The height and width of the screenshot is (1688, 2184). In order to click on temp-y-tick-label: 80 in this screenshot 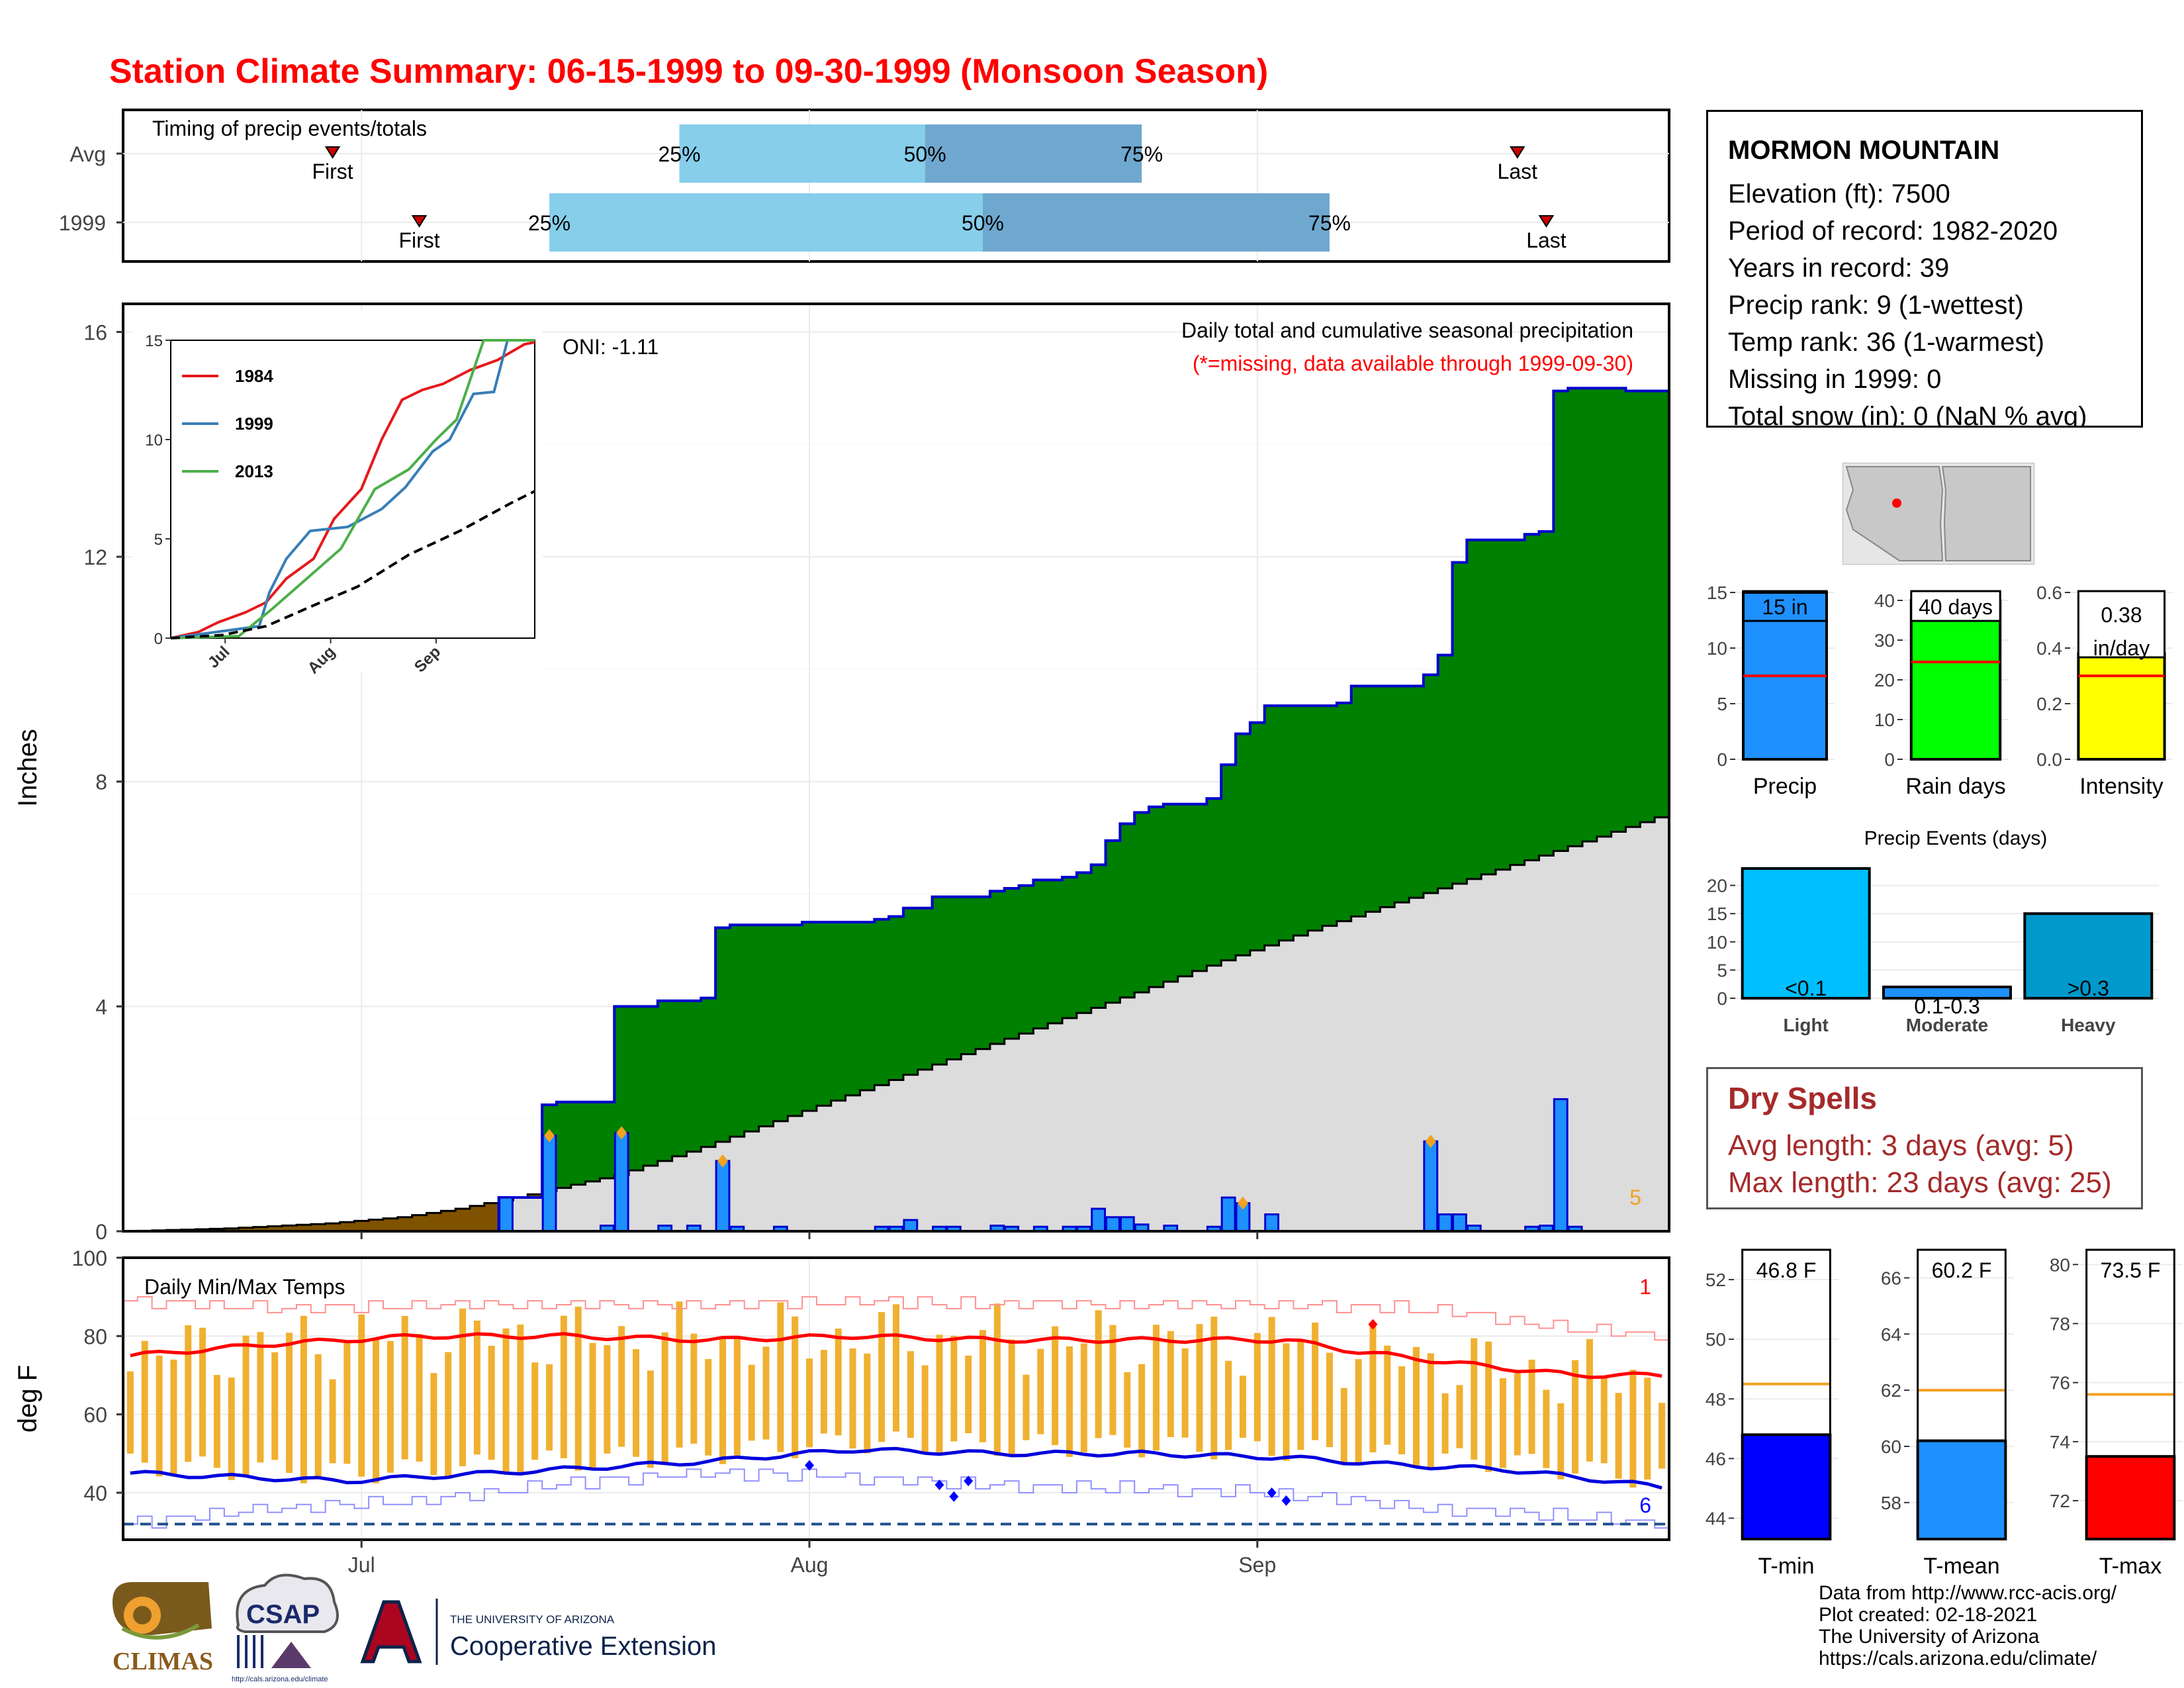, I will do `click(95, 1336)`.